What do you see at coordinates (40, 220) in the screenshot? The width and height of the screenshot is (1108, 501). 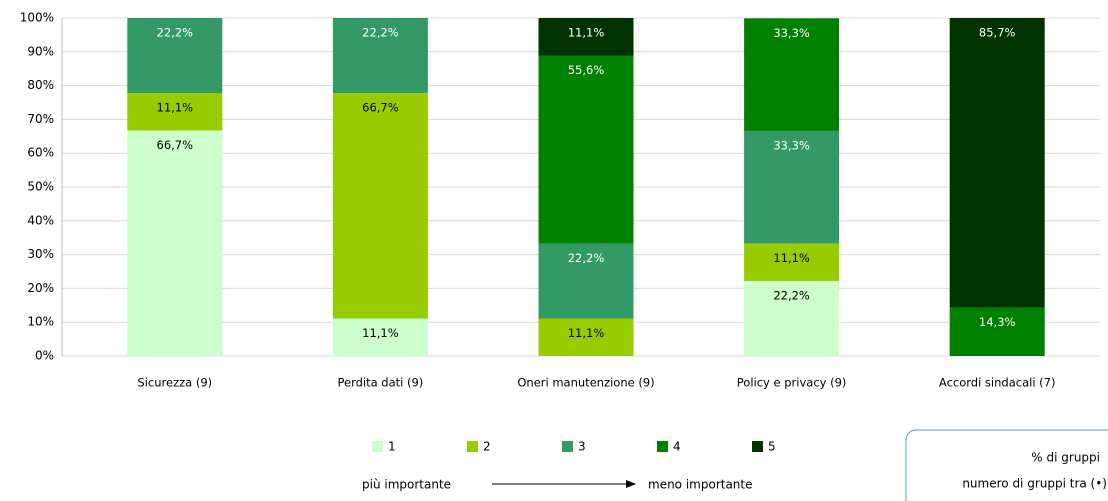 I see `y-tick-label: 40%` at bounding box center [40, 220].